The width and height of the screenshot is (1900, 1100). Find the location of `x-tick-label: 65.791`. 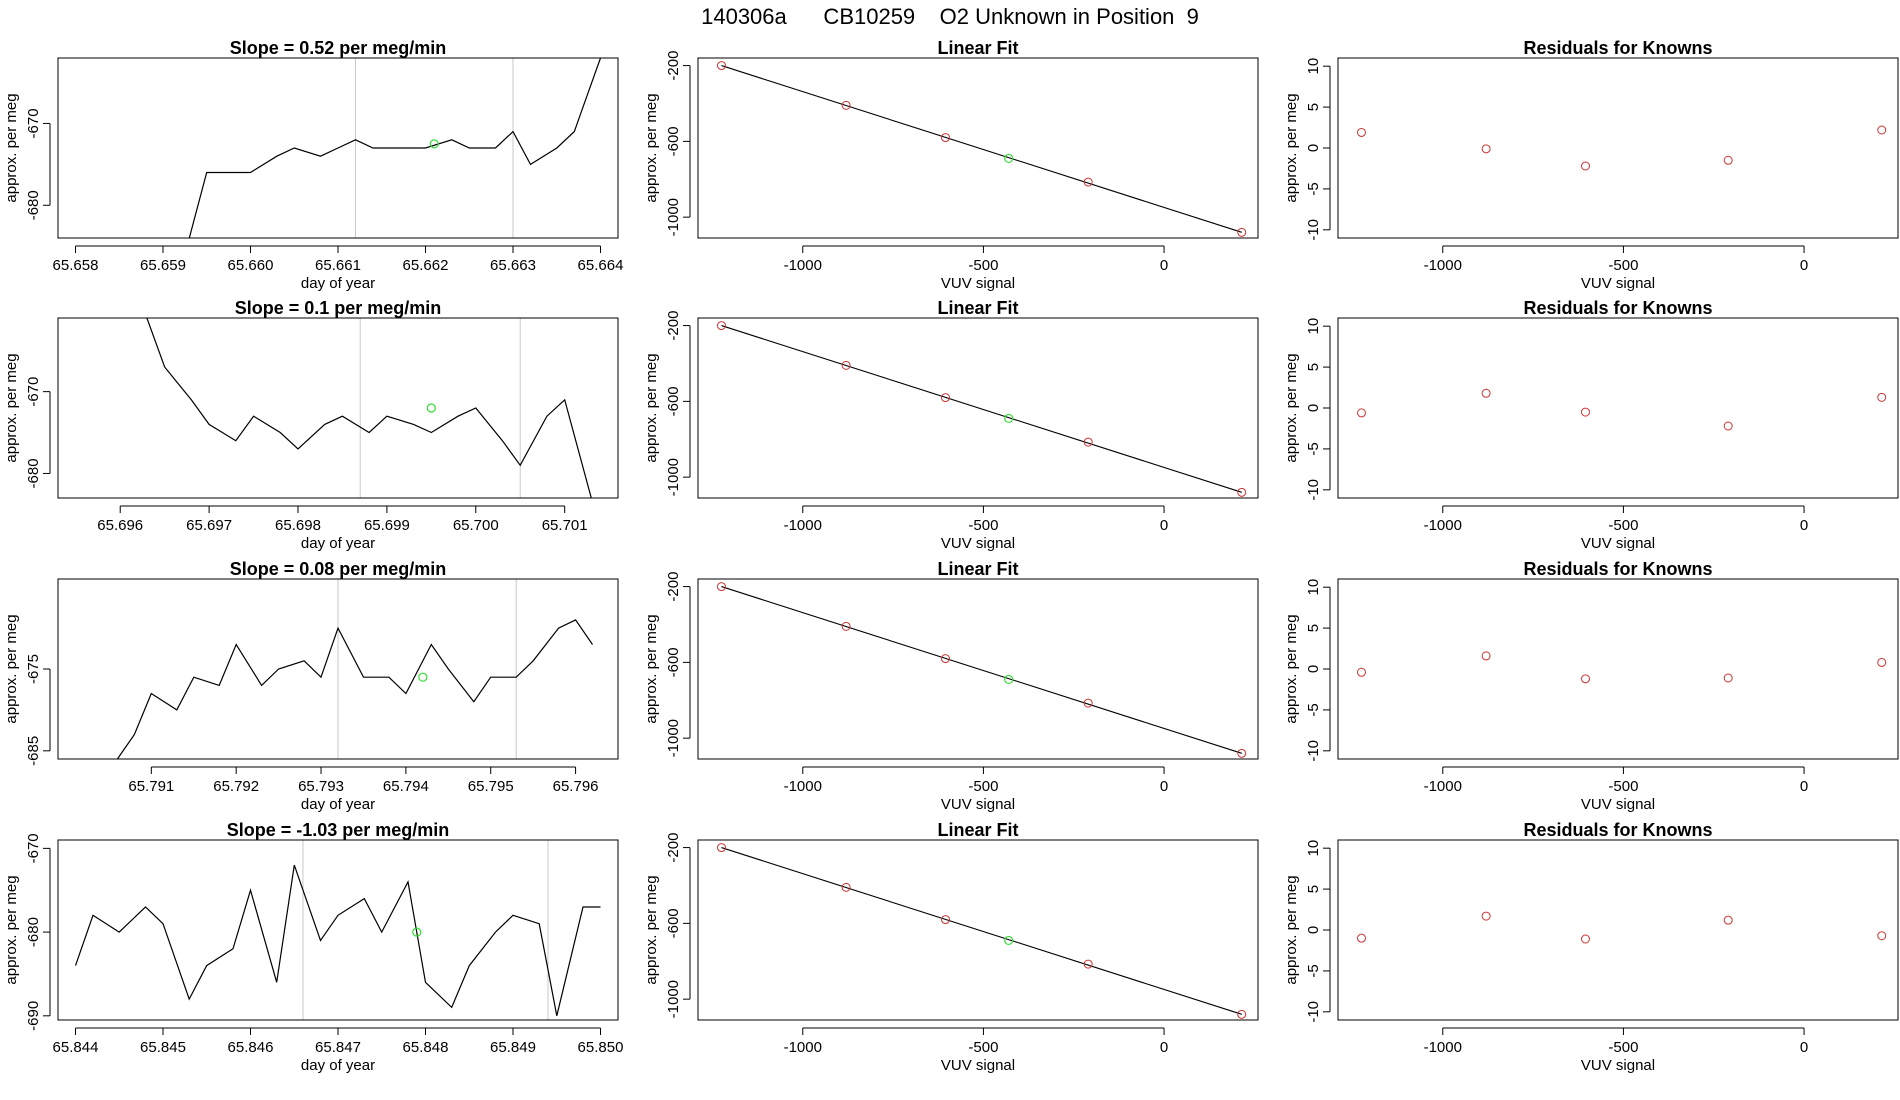

x-tick-label: 65.791 is located at coordinates (151, 786).